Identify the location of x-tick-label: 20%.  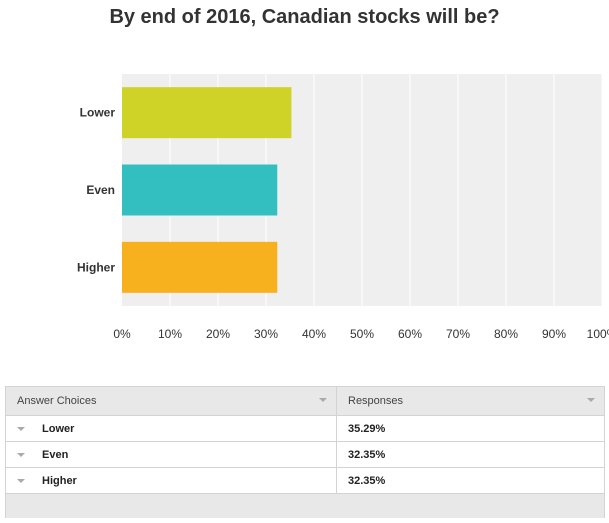
(218, 334).